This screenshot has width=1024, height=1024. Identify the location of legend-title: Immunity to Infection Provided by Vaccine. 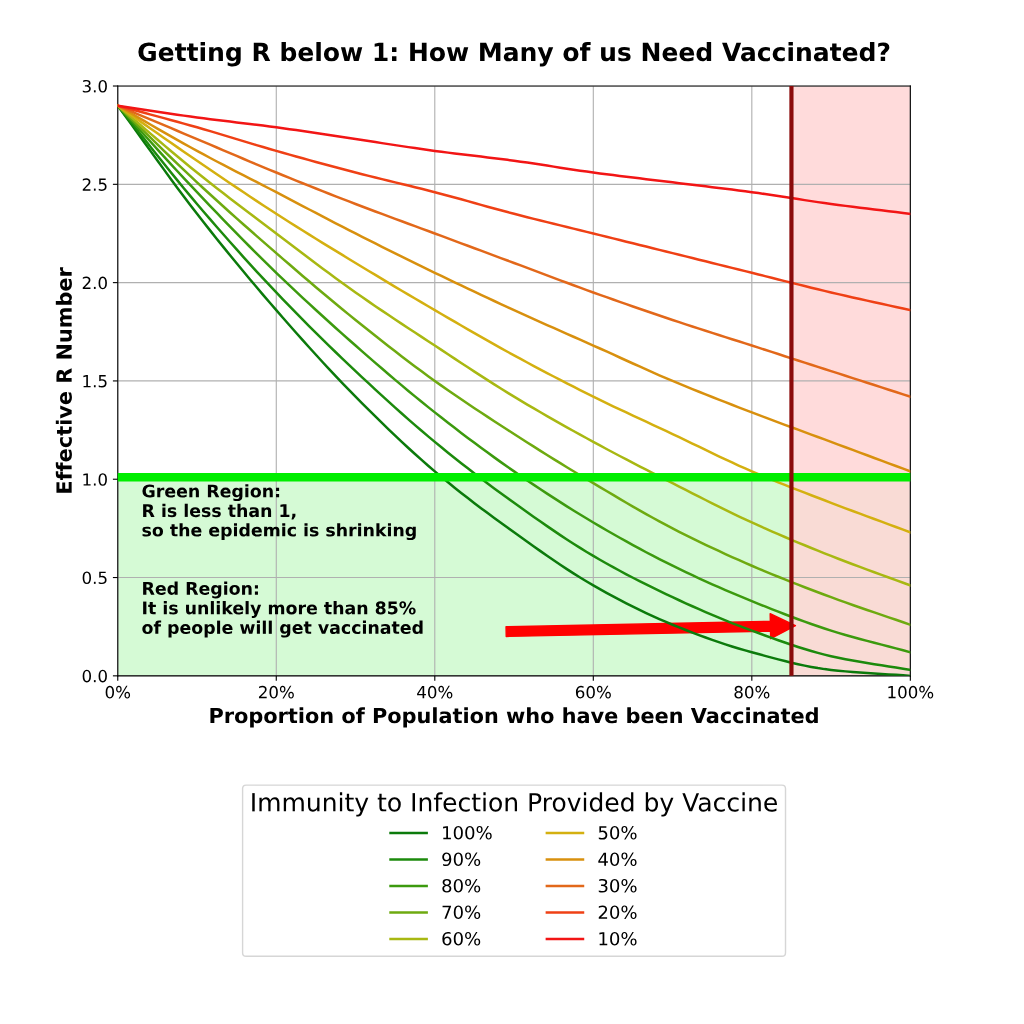
(514, 804).